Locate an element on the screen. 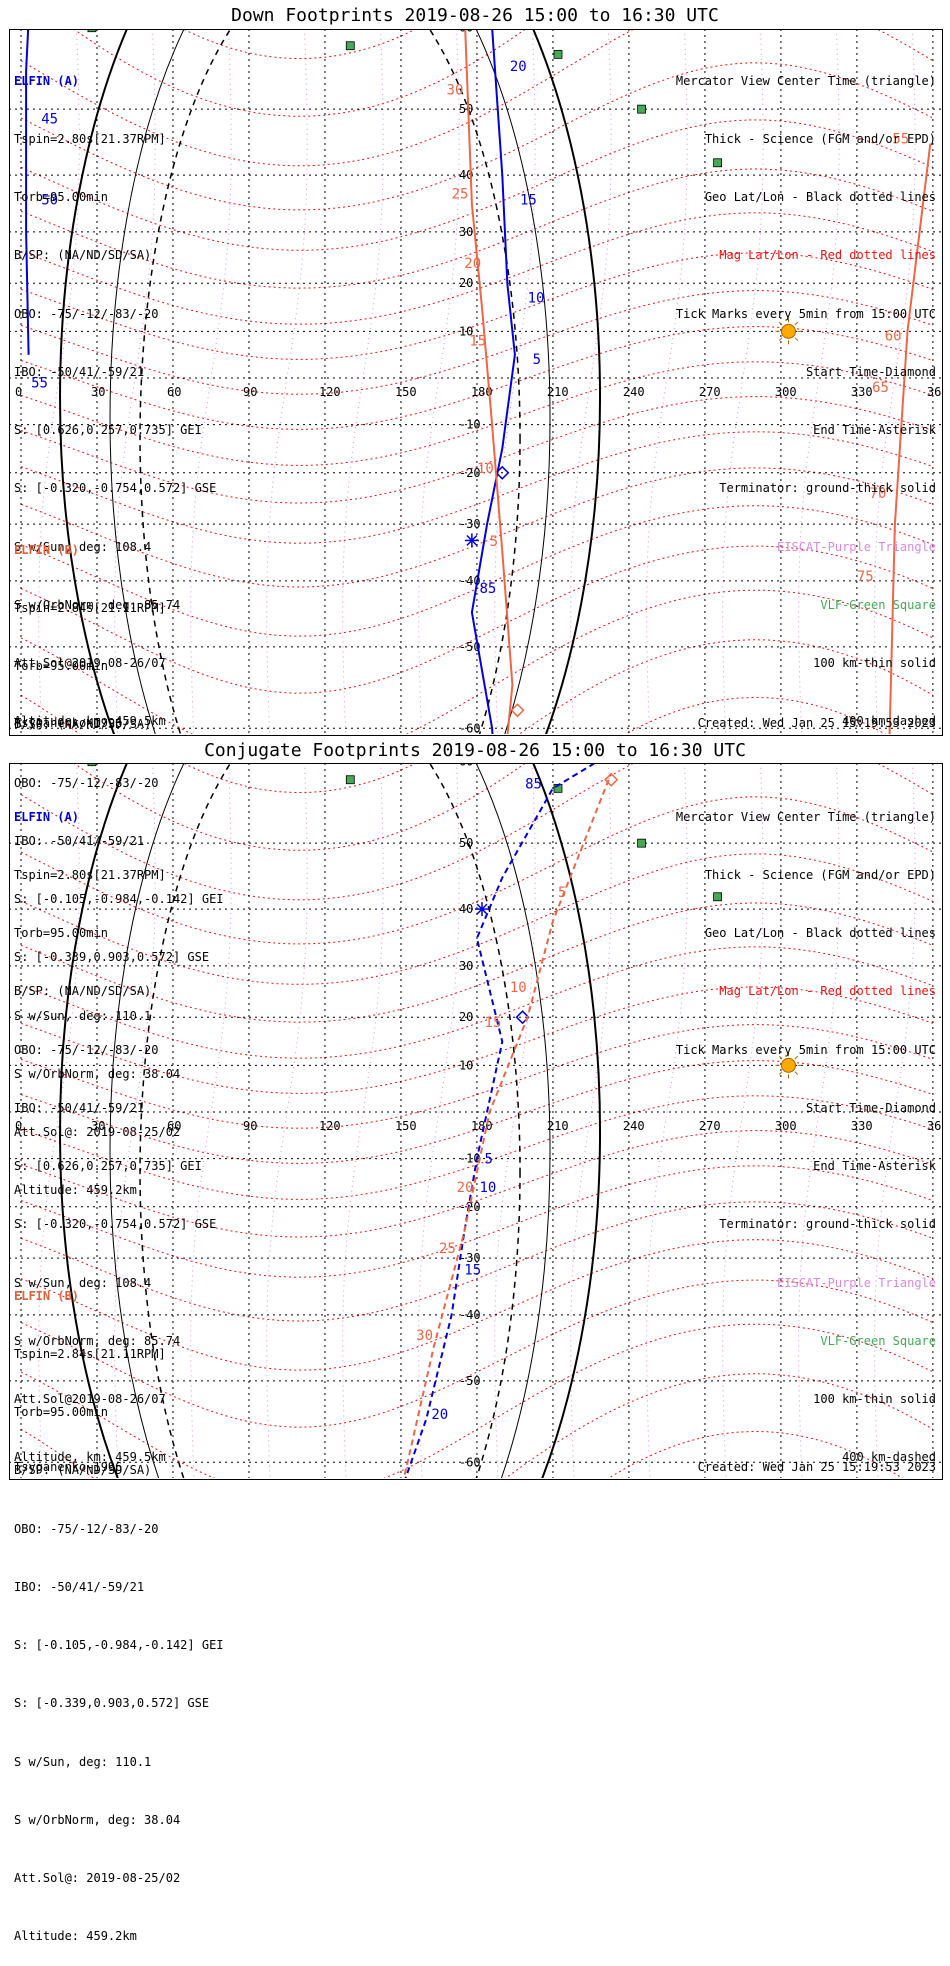 The width and height of the screenshot is (950, 1966). elfin-b-tick-label: 10 is located at coordinates (518, 988).